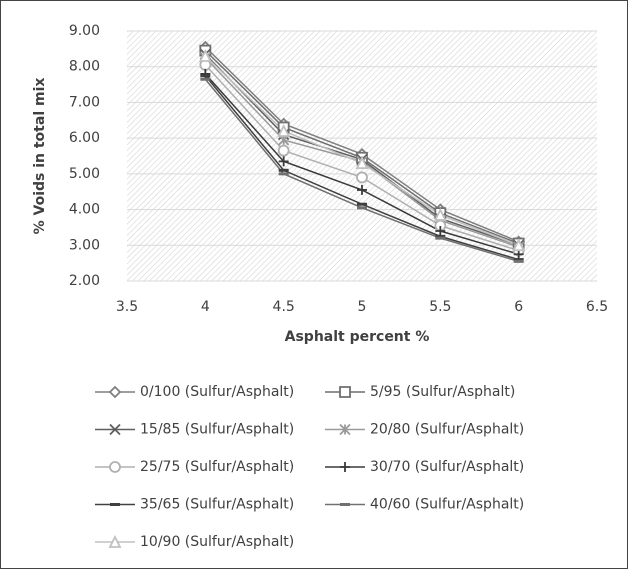  Describe the element at coordinates (84, 245) in the screenshot. I see `y-tick-label: 3.00` at that location.